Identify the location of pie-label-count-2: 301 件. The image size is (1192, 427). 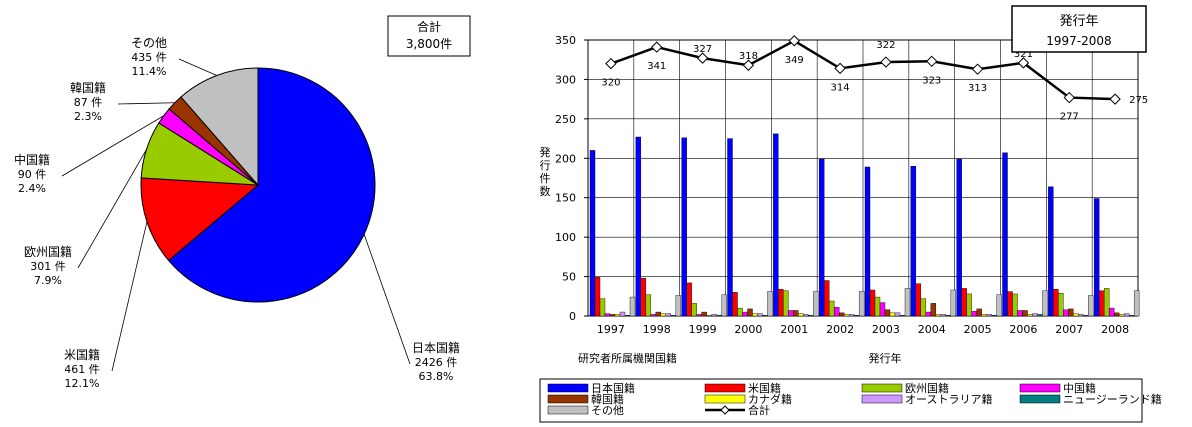
(48, 266).